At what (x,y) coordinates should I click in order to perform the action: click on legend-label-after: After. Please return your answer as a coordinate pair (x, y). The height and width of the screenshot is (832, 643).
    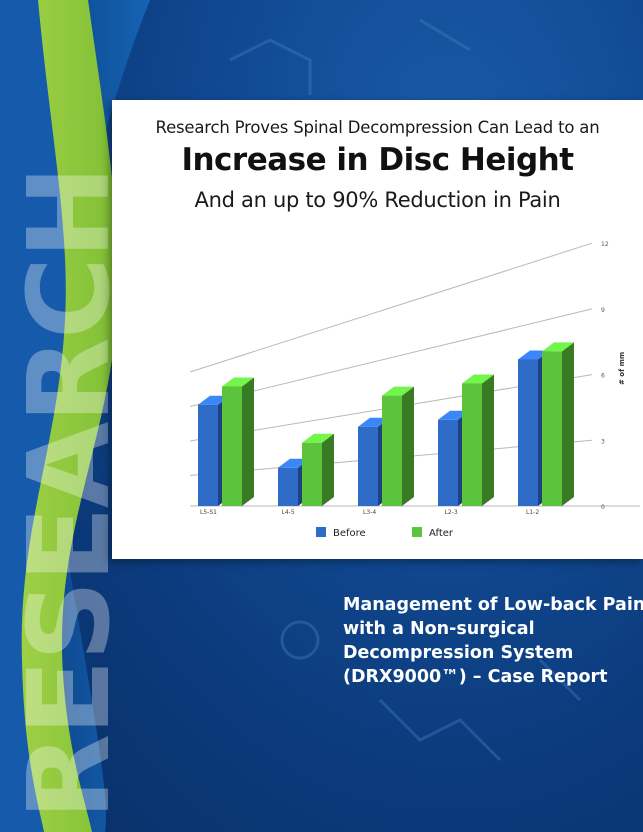
    Looking at the image, I should click on (441, 533).